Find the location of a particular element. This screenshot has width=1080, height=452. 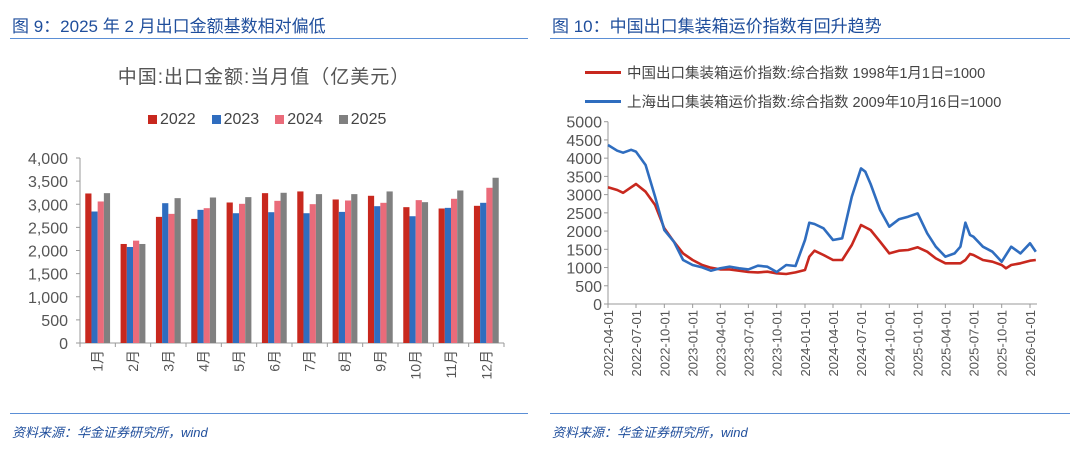

x-tick-label: 2025-01-01 is located at coordinates (918, 343).